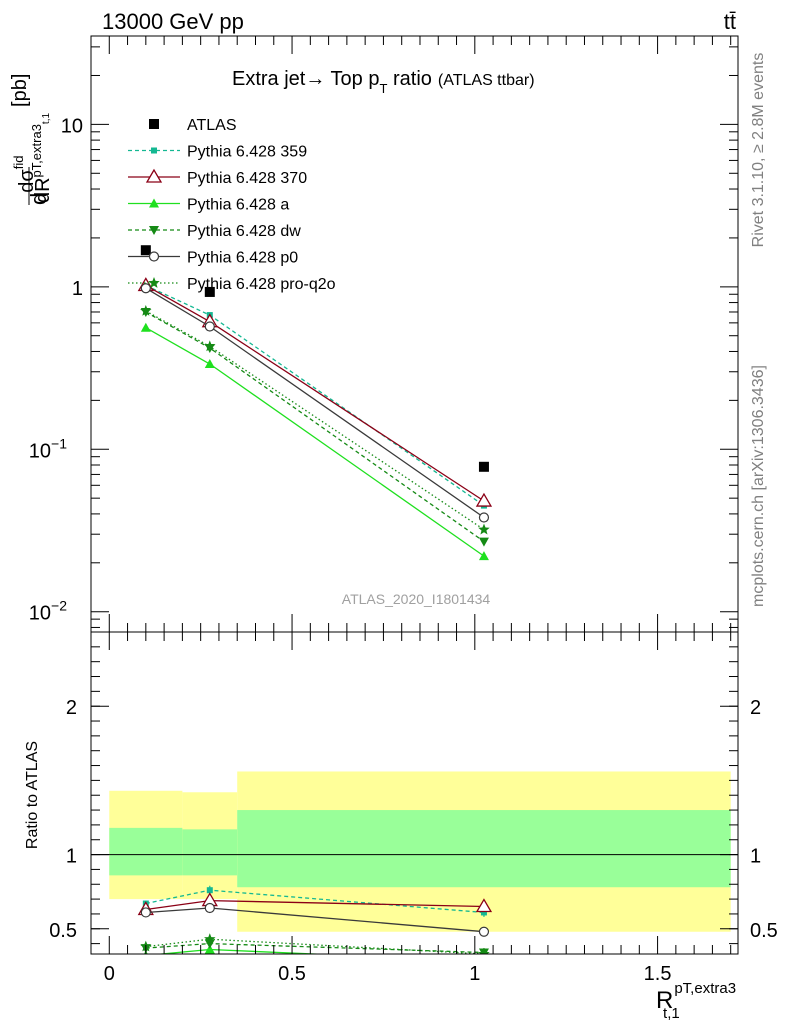 The image size is (786, 1024). I want to click on chart-title-main: Extra jet→ Top p, so click(305, 79).